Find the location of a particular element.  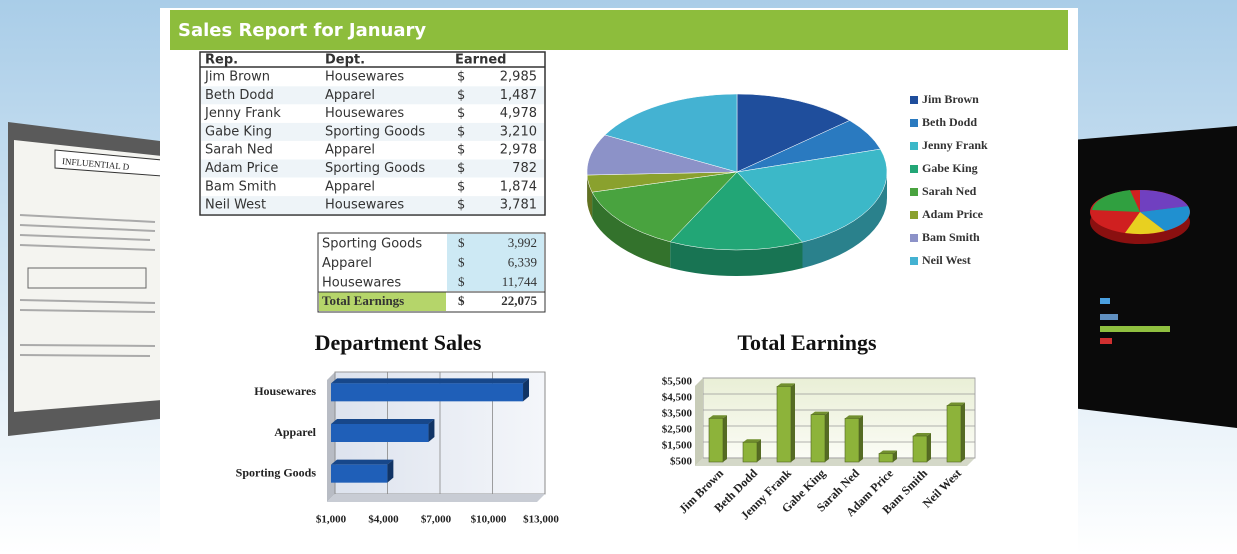

x-tick-label: $13,000 is located at coordinates (541, 520).